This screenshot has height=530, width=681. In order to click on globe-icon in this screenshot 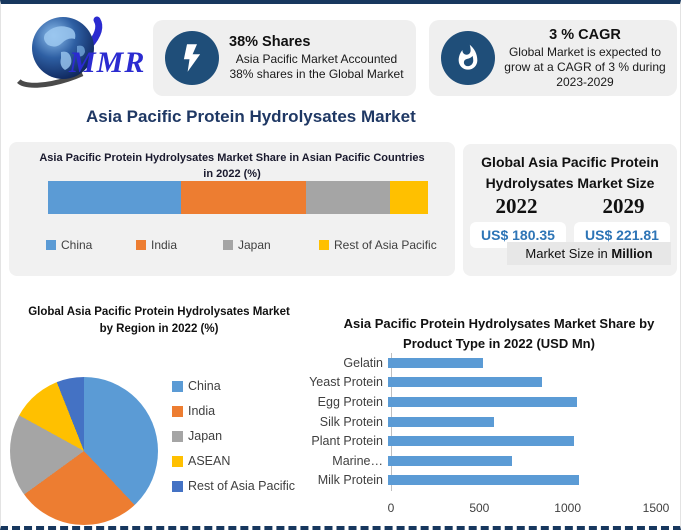, I will do `click(63, 52)`.